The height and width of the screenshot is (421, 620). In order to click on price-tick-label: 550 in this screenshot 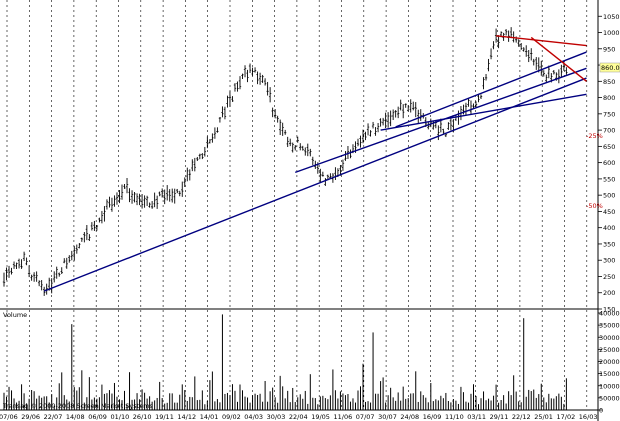, I will do `click(609, 179)`.